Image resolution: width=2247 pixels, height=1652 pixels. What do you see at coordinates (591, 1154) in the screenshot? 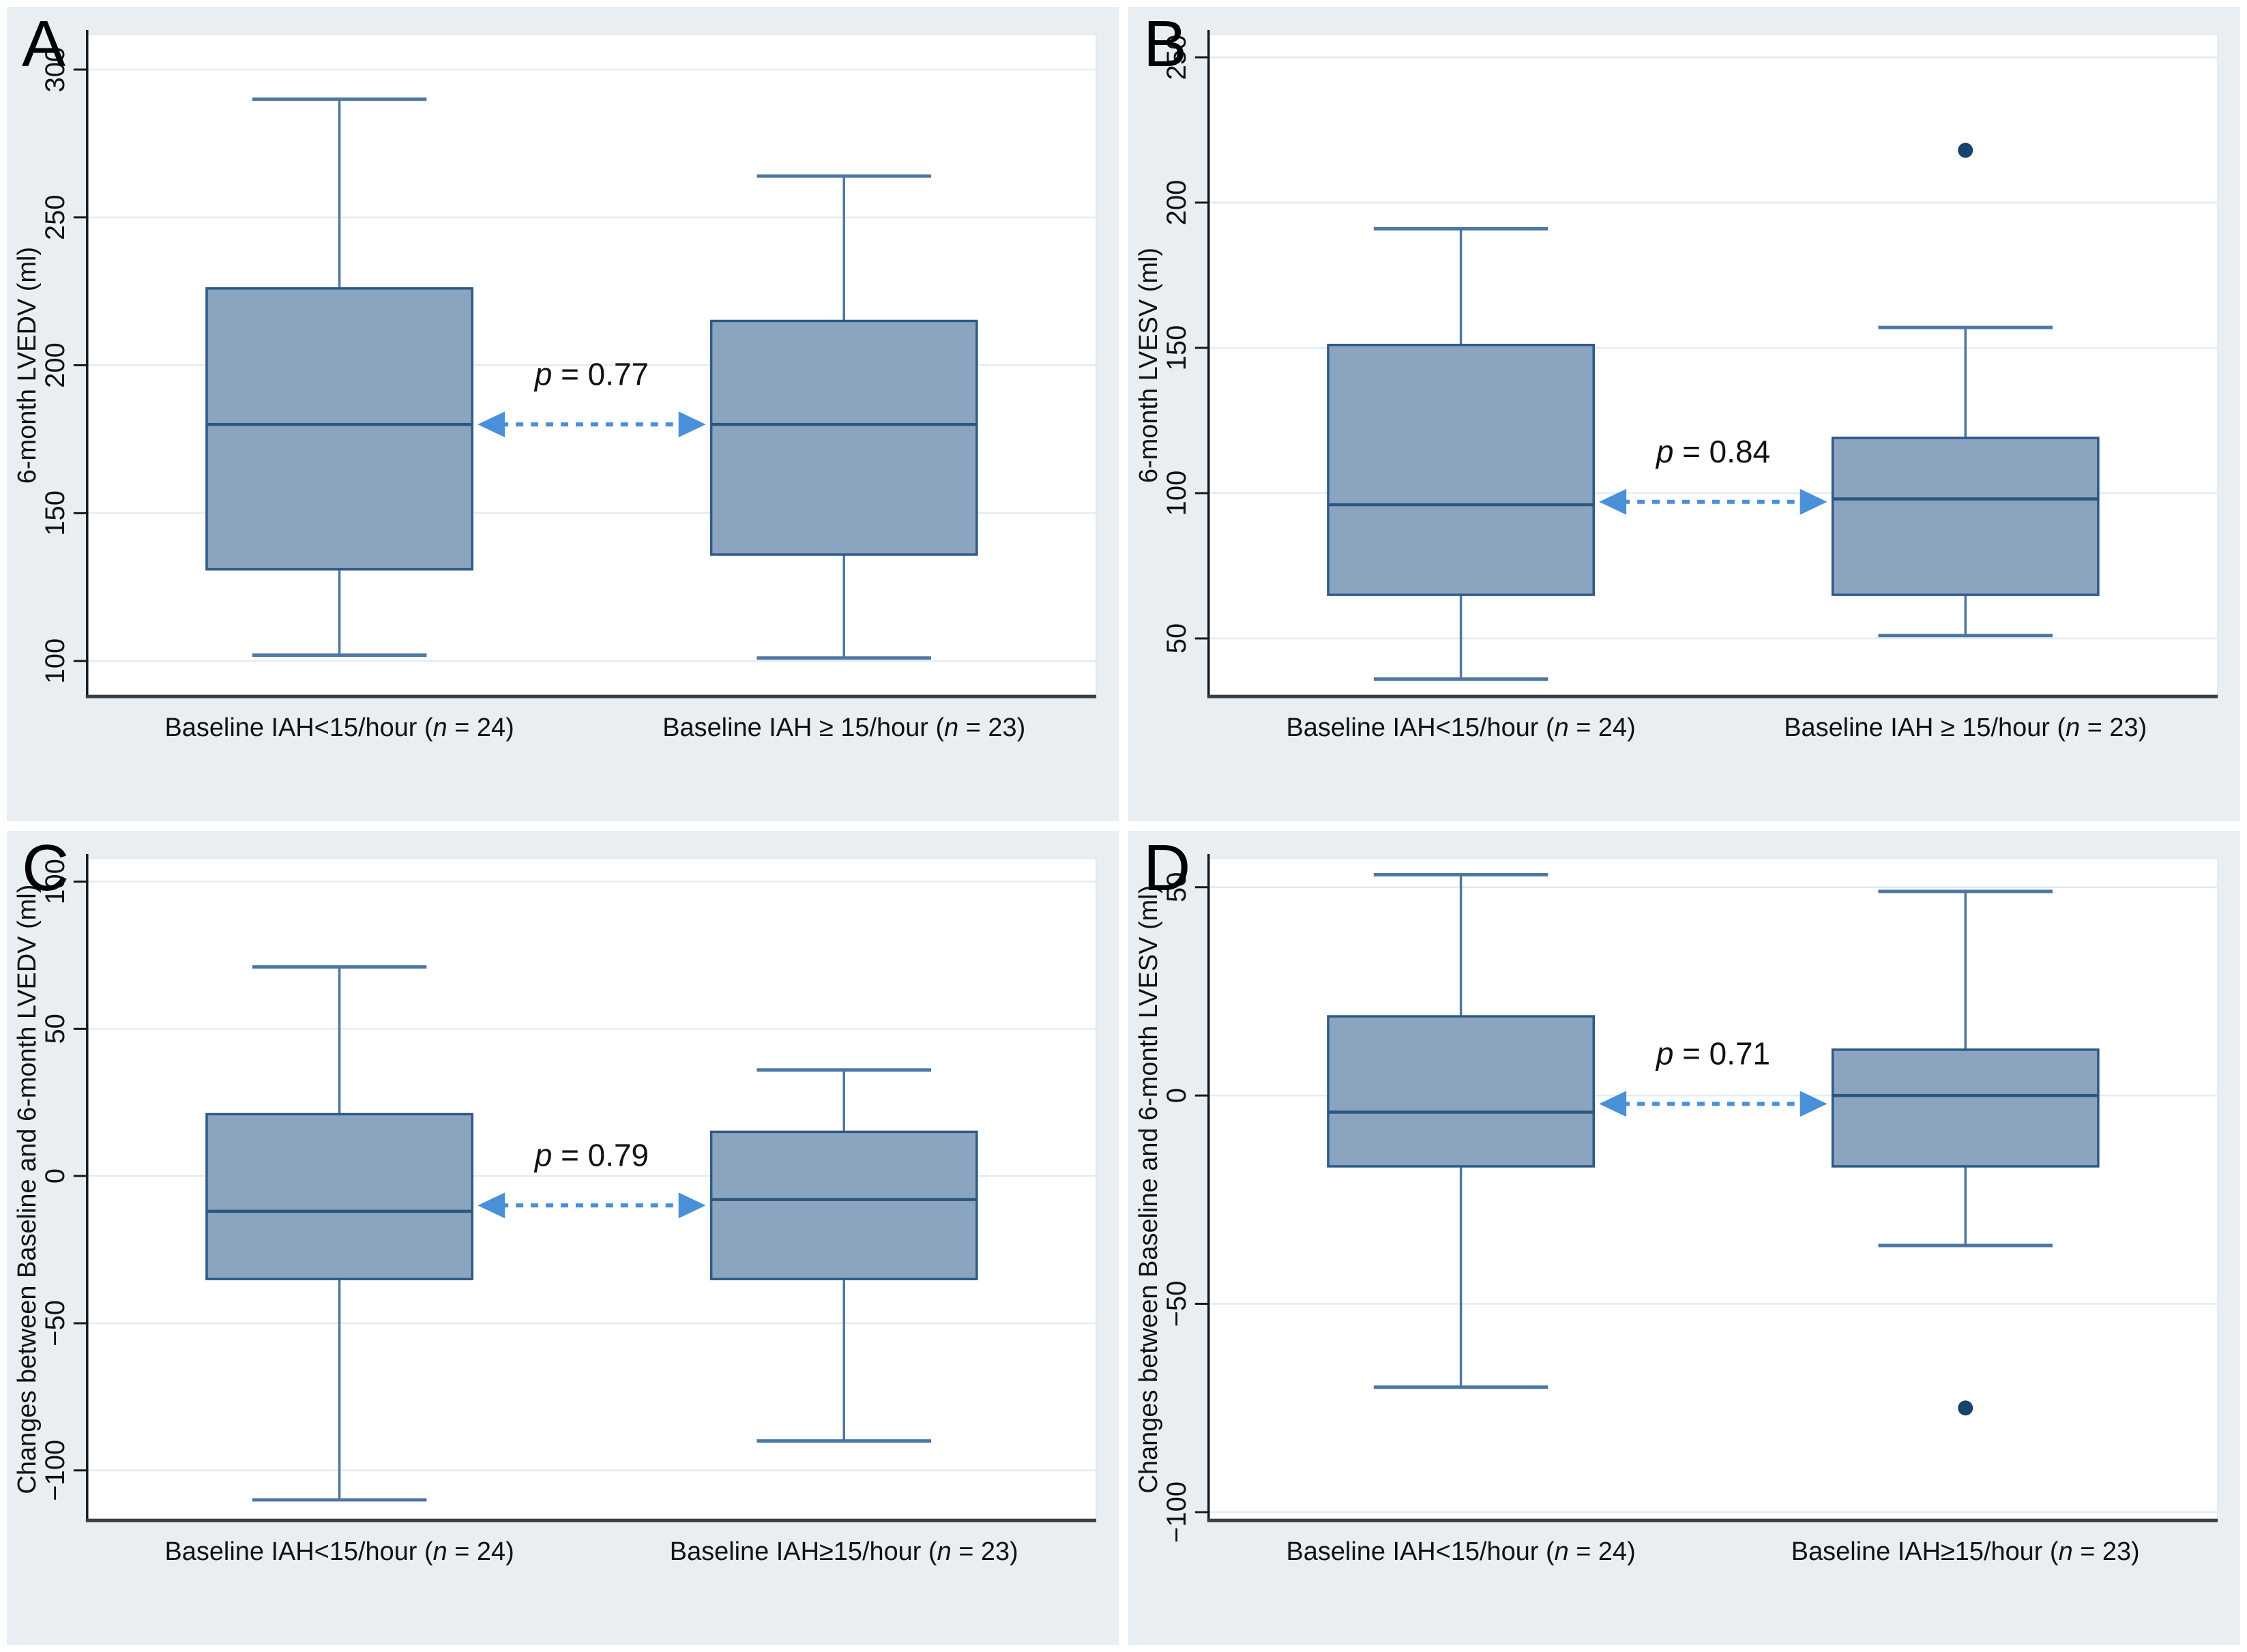
I see `p-value-label: p = 0.79` at bounding box center [591, 1154].